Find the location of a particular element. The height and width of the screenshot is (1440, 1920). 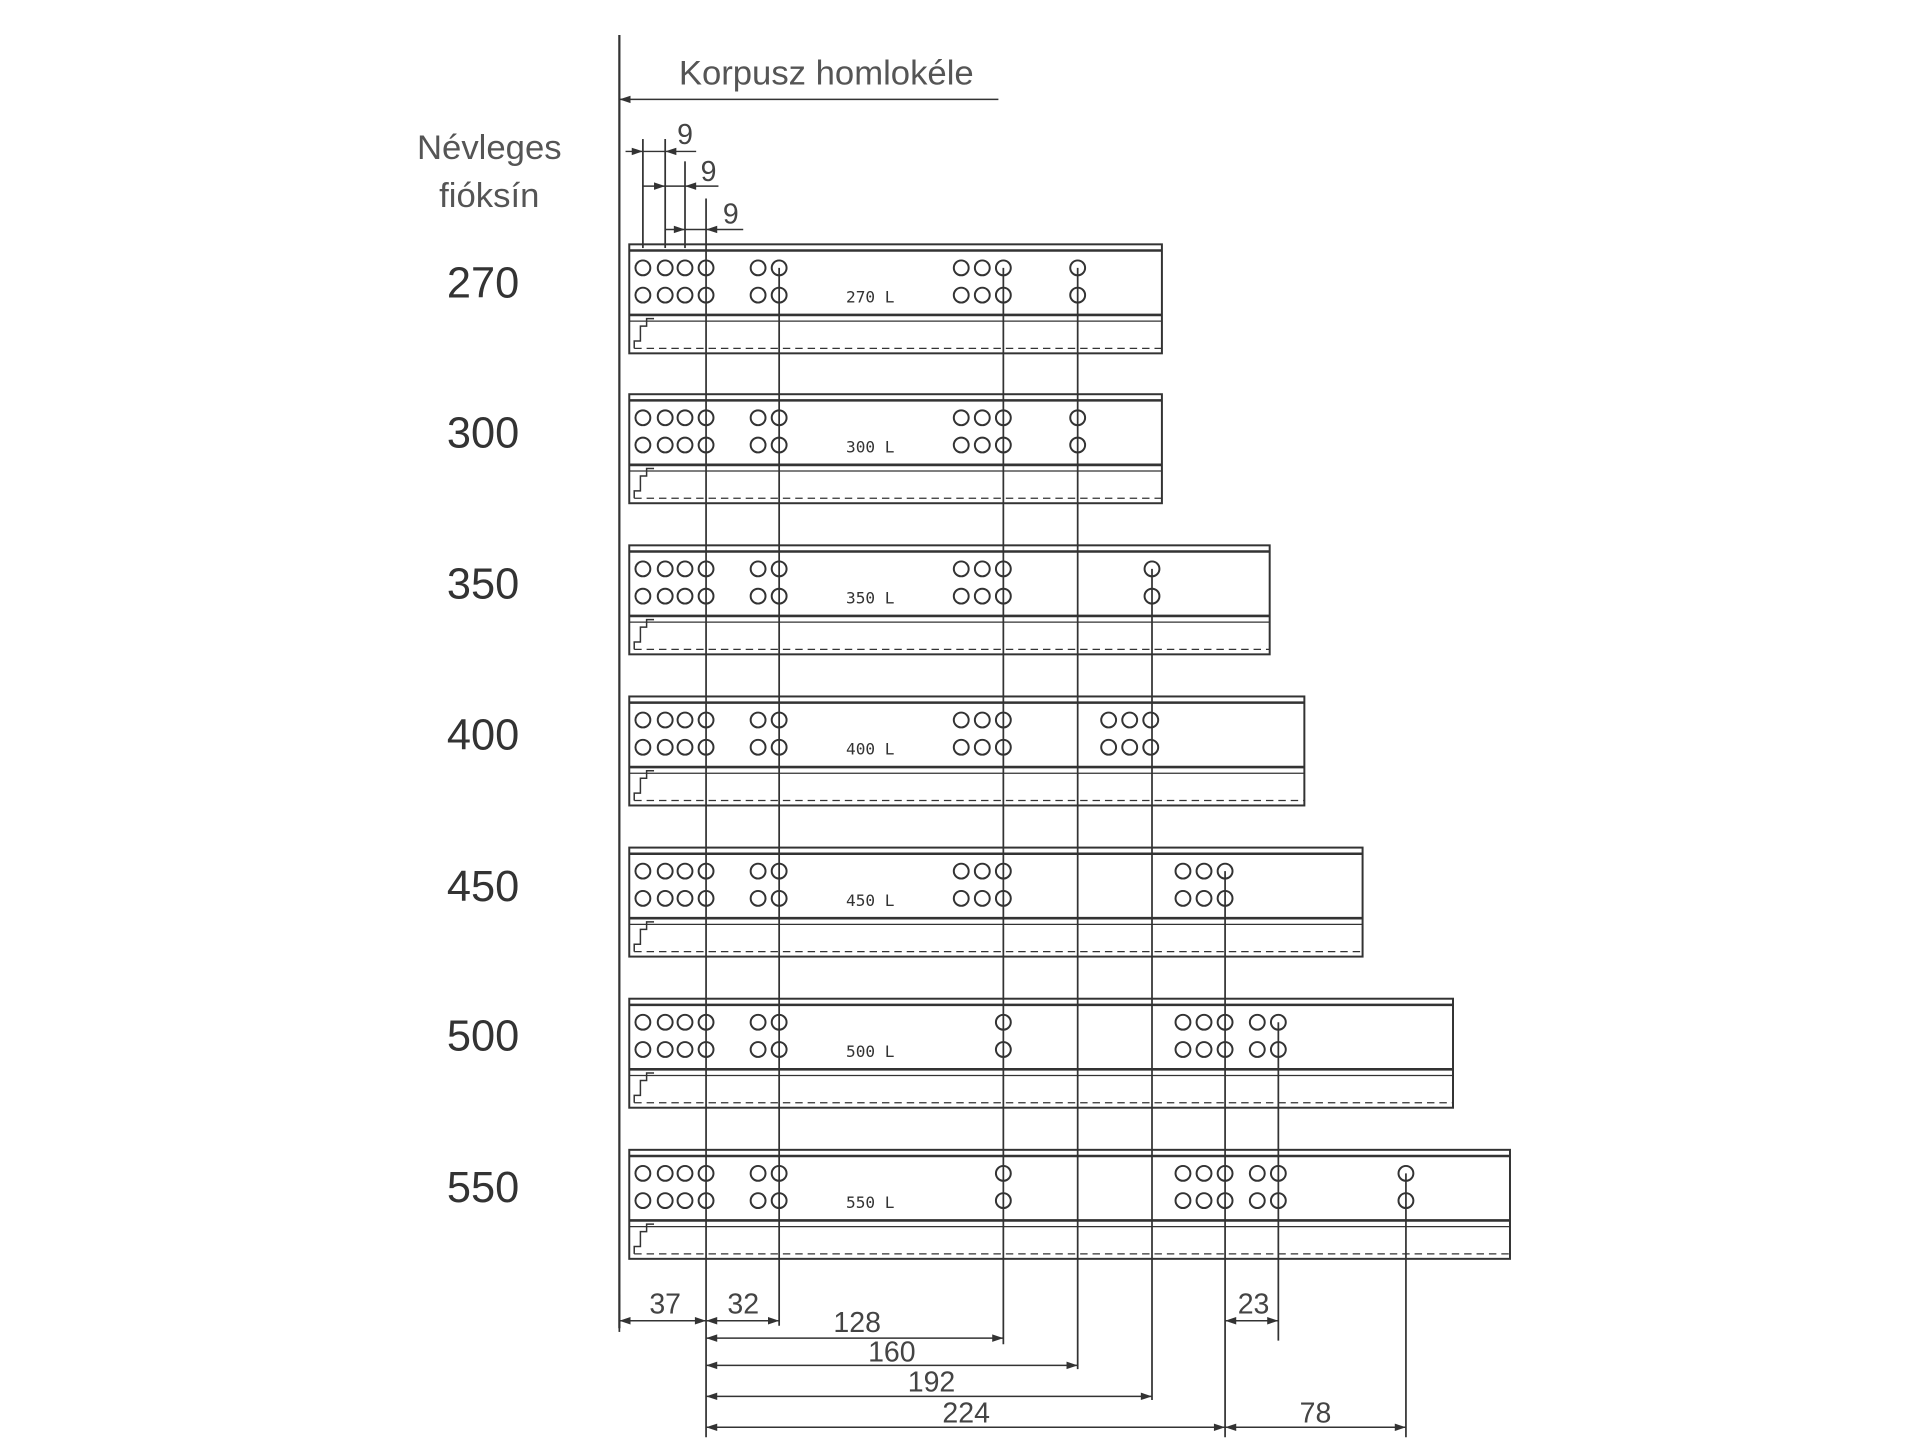

nominal-label-line1: Névleges is located at coordinates (489, 148).